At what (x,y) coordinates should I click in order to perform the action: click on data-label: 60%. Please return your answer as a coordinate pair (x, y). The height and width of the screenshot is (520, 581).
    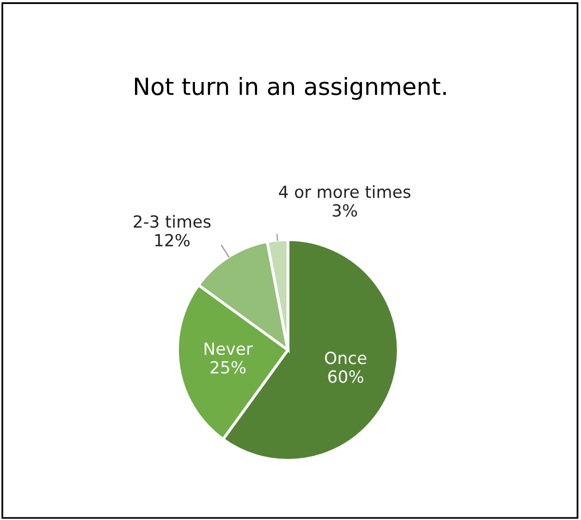
    Looking at the image, I should click on (346, 376).